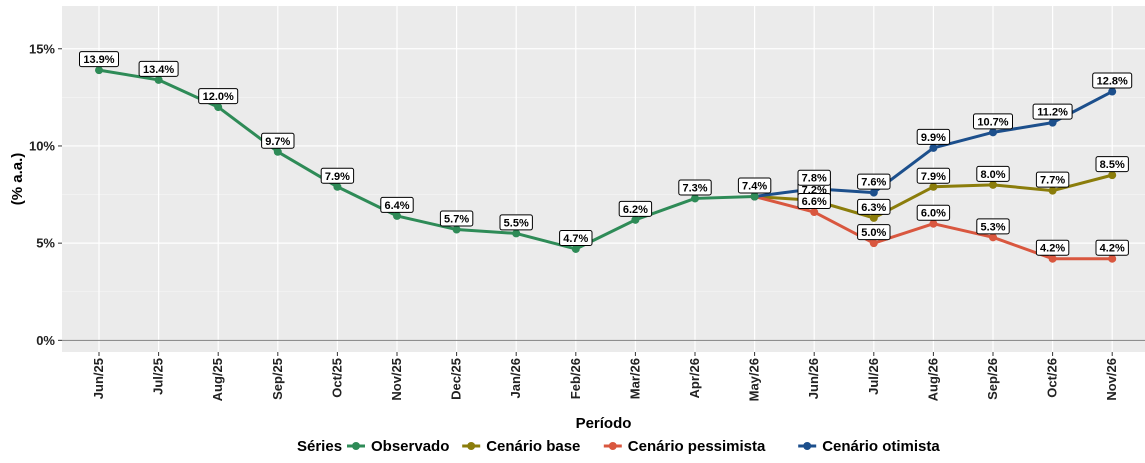 The image size is (1145, 463). Describe the element at coordinates (277, 379) in the screenshot. I see `x-tick-label: Sep/25` at that location.